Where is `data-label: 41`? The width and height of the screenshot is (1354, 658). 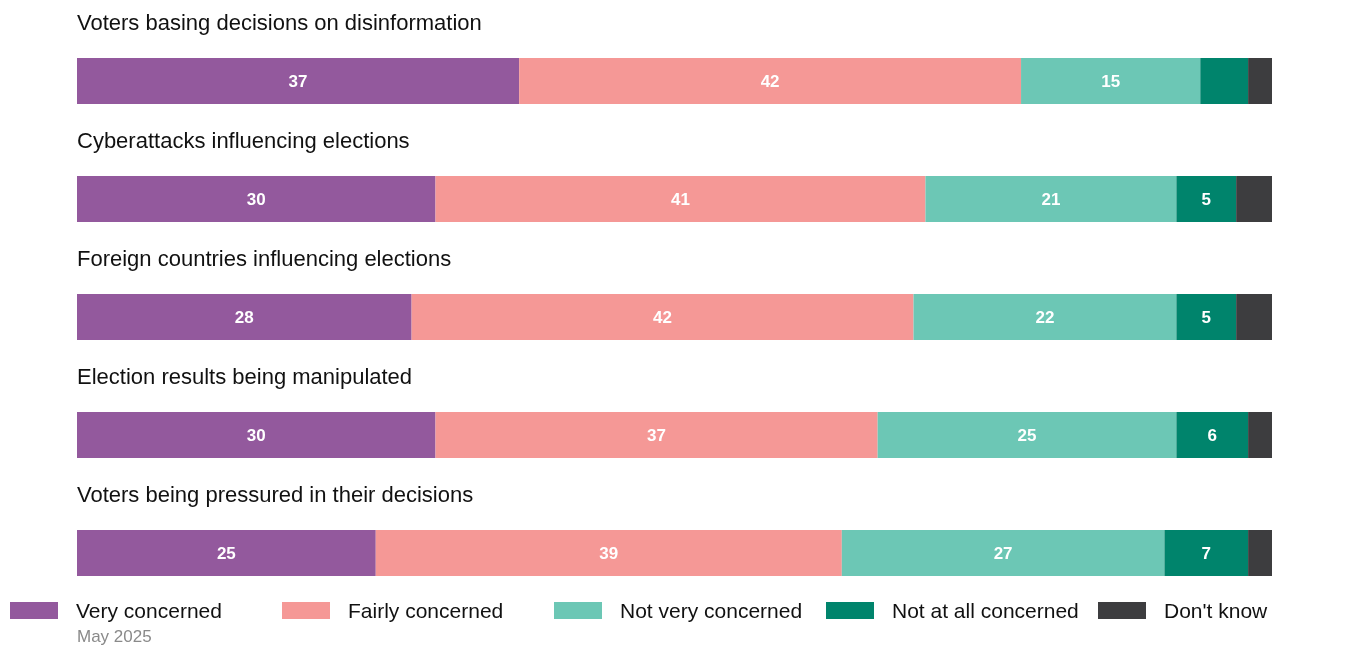
data-label: 41 is located at coordinates (680, 199).